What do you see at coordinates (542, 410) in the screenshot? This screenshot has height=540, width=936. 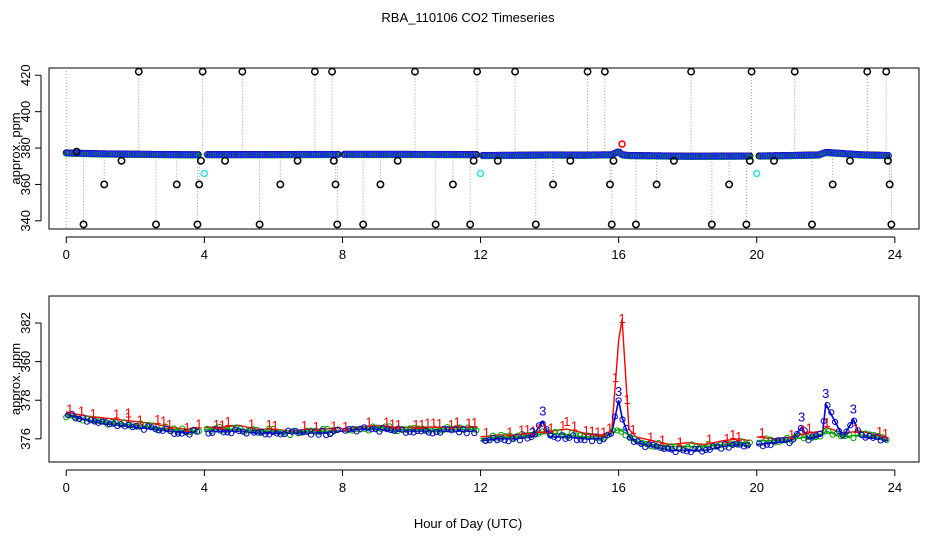 I see `series-3-marker: 3` at bounding box center [542, 410].